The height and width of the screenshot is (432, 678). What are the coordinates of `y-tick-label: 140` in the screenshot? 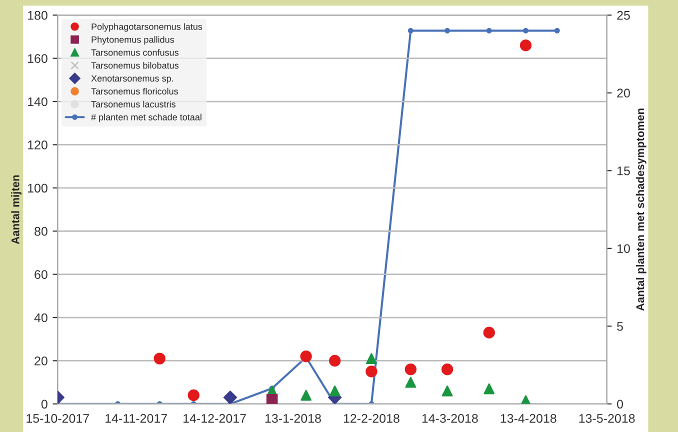 It's located at (38, 101).